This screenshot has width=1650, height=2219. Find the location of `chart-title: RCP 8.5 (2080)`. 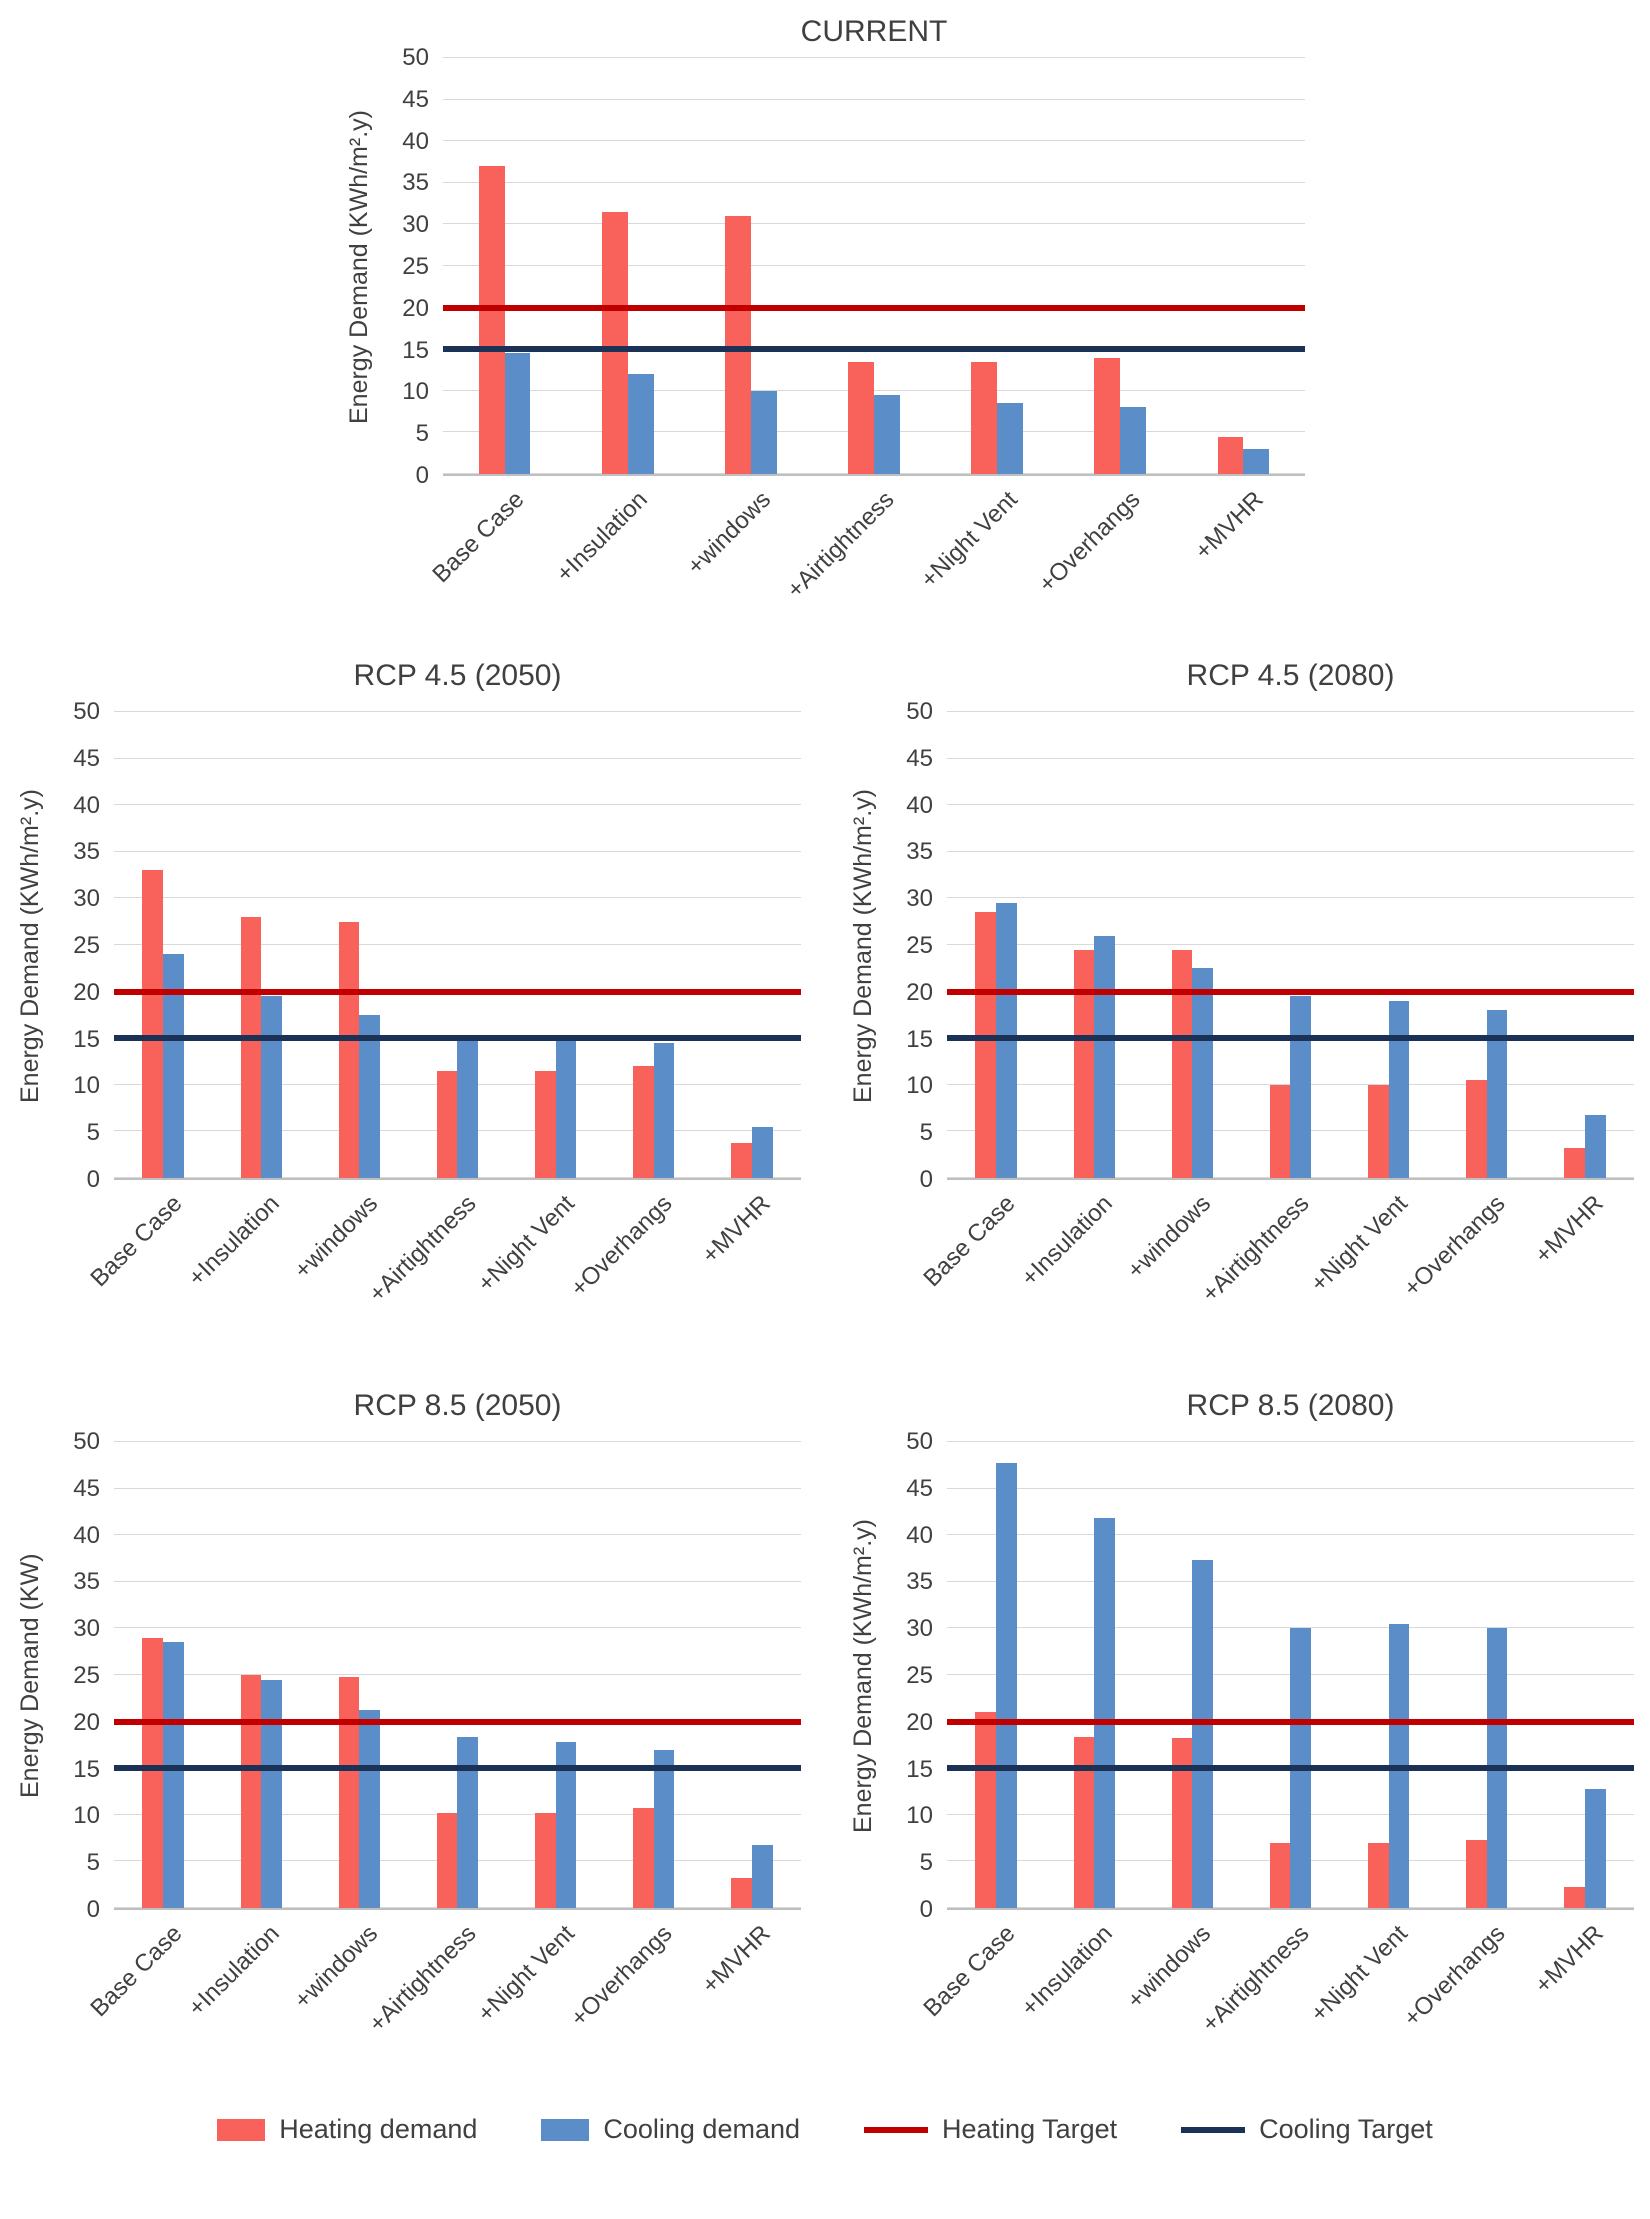

chart-title: RCP 8.5 (2080) is located at coordinates (1290, 1405).